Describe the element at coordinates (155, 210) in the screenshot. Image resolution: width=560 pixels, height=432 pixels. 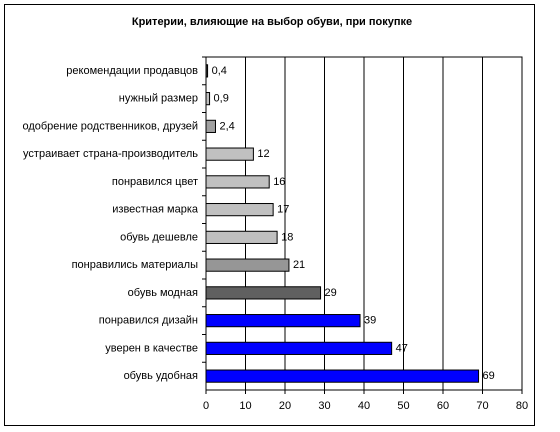
I see `y-tick-label: известная марка` at that location.